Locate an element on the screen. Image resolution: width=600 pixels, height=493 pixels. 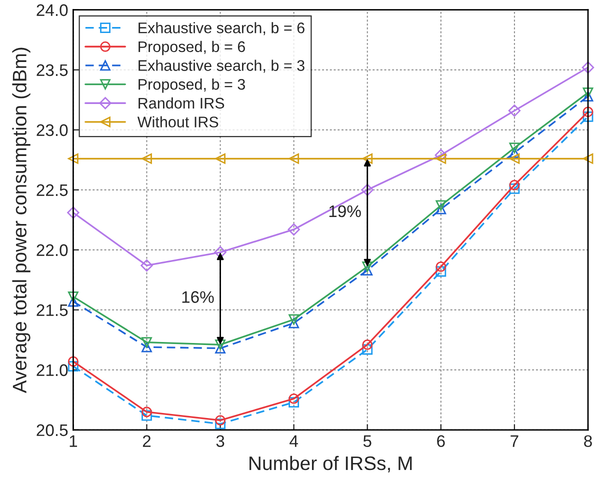
y-tick-label: 22.5 is located at coordinates (52, 190).